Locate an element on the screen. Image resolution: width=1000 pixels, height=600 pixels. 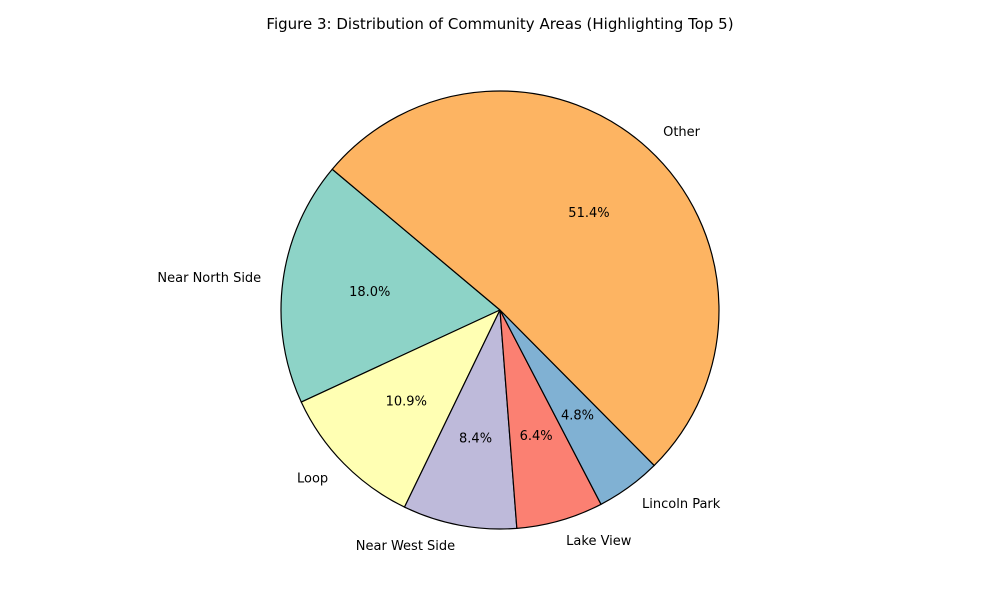
slice-loop is located at coordinates (400, 408).